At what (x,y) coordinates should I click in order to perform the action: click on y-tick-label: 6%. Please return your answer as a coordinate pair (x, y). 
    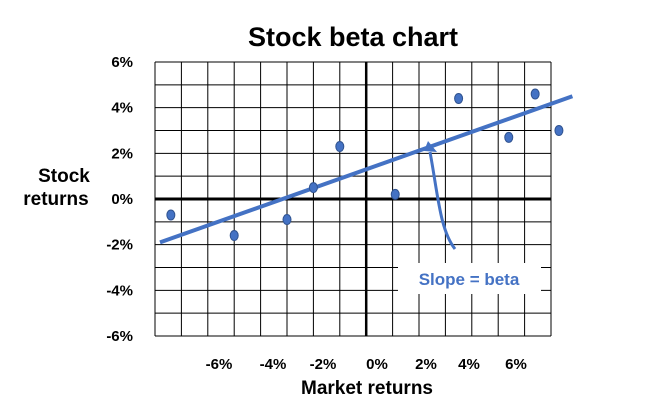
    Looking at the image, I should click on (122, 62).